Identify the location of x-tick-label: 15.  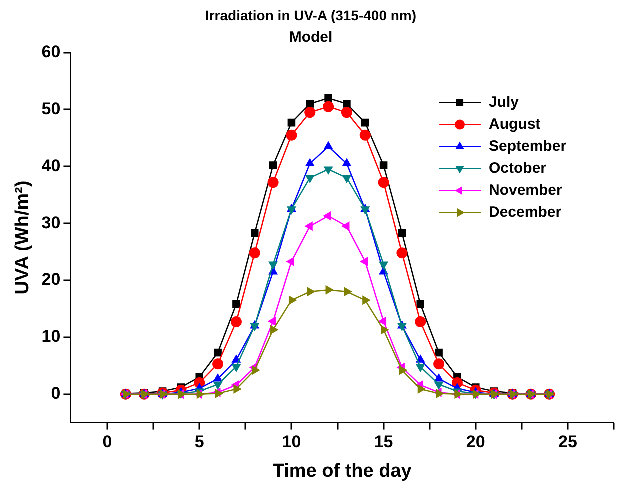
(384, 442).